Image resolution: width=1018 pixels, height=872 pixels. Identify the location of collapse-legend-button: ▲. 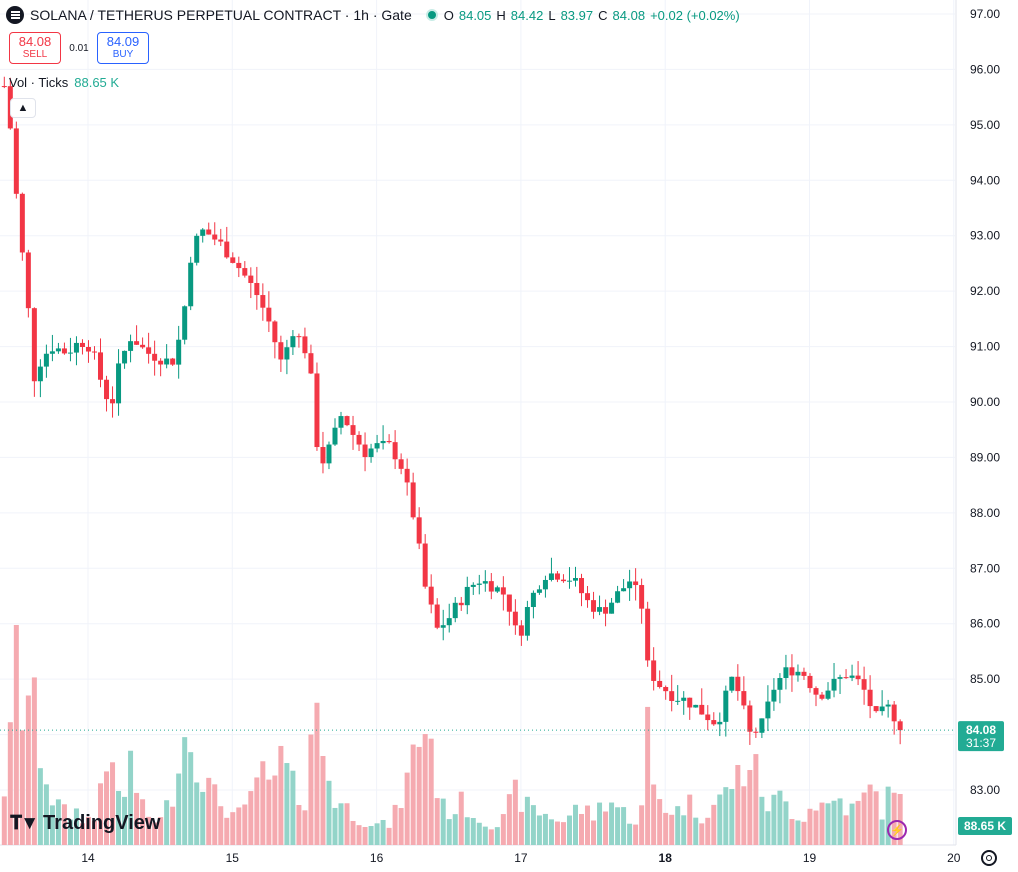
(23, 108).